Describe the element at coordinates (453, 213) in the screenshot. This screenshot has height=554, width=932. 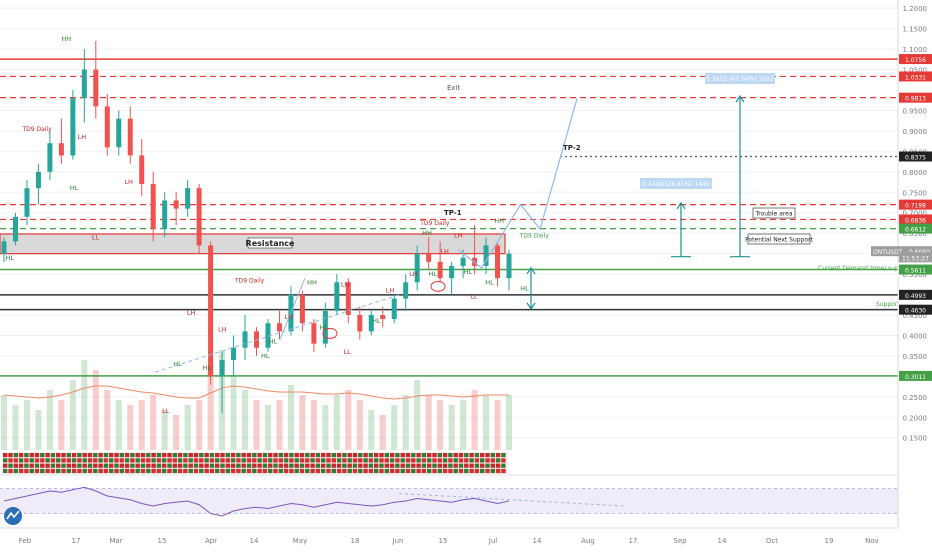
I see `chart-text-label: TP-1` at that location.